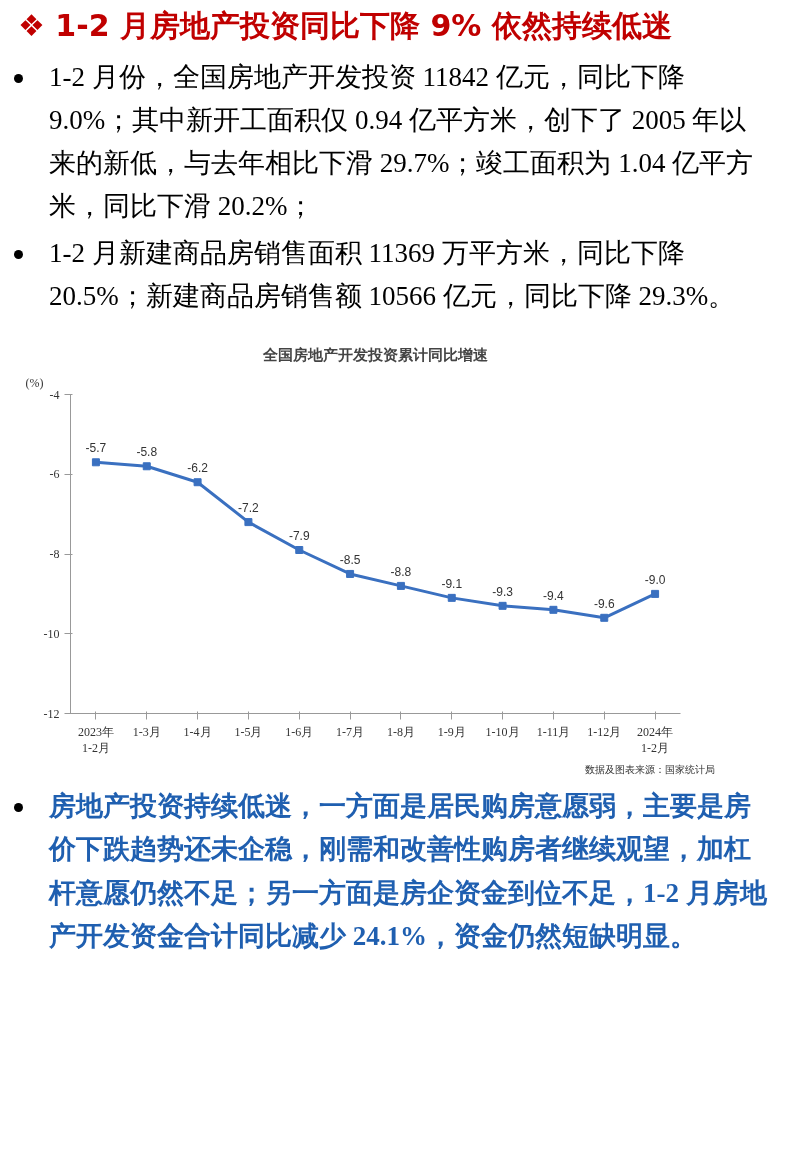 The image size is (785, 1161). Describe the element at coordinates (604, 603) in the screenshot. I see `text: -9.6` at that location.